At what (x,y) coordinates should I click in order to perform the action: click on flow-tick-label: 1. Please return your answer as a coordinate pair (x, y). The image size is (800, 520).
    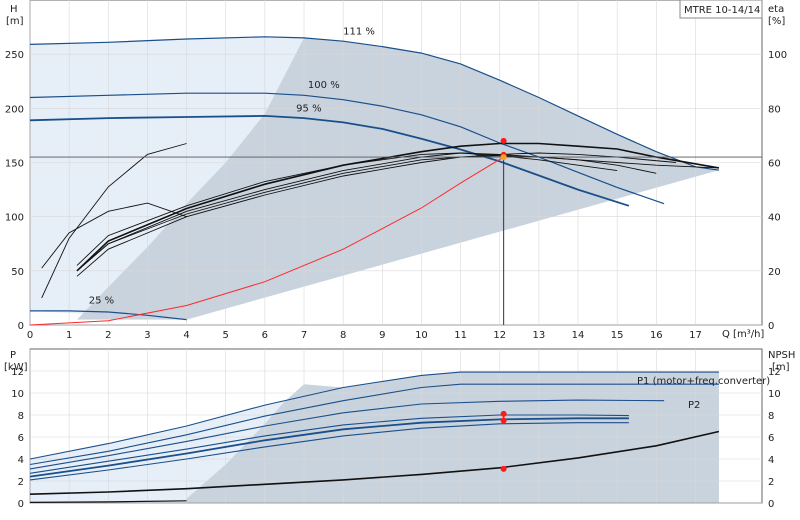
    Looking at the image, I should click on (69, 335).